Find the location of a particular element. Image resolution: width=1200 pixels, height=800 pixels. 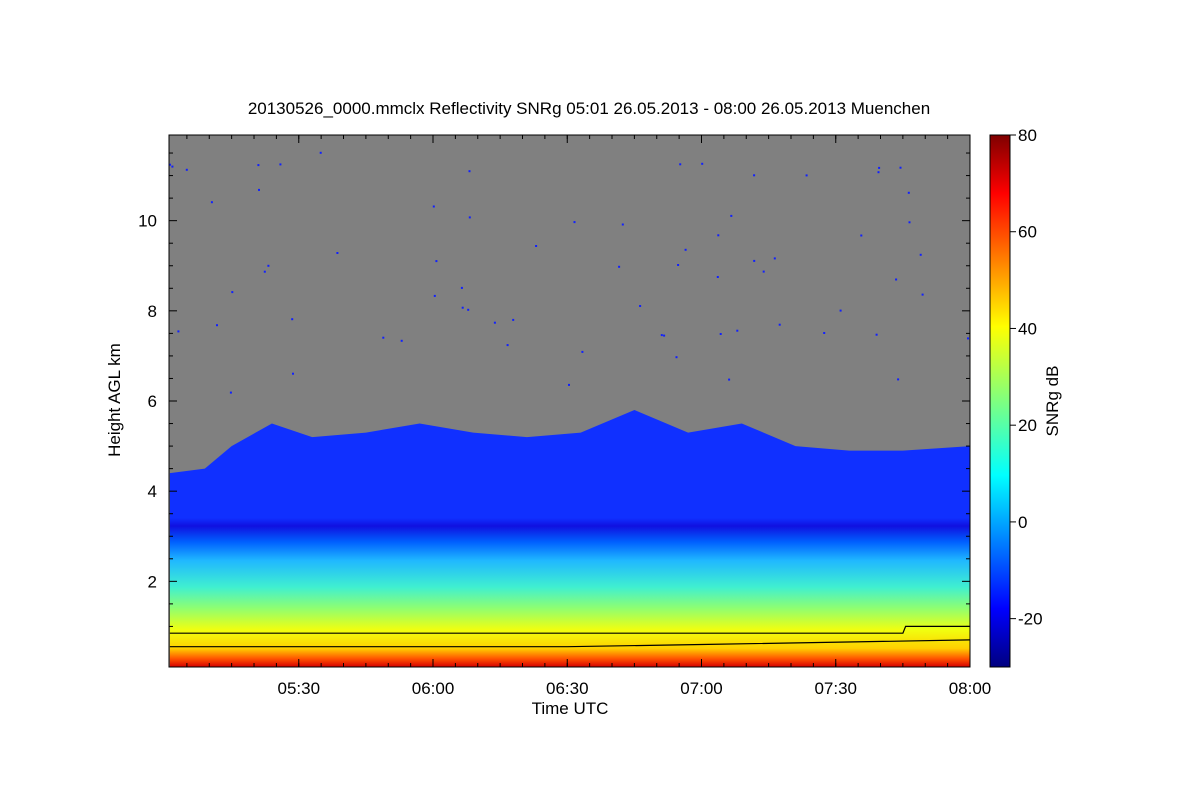

colorbar-tick-label: 80 is located at coordinates (1027, 135).